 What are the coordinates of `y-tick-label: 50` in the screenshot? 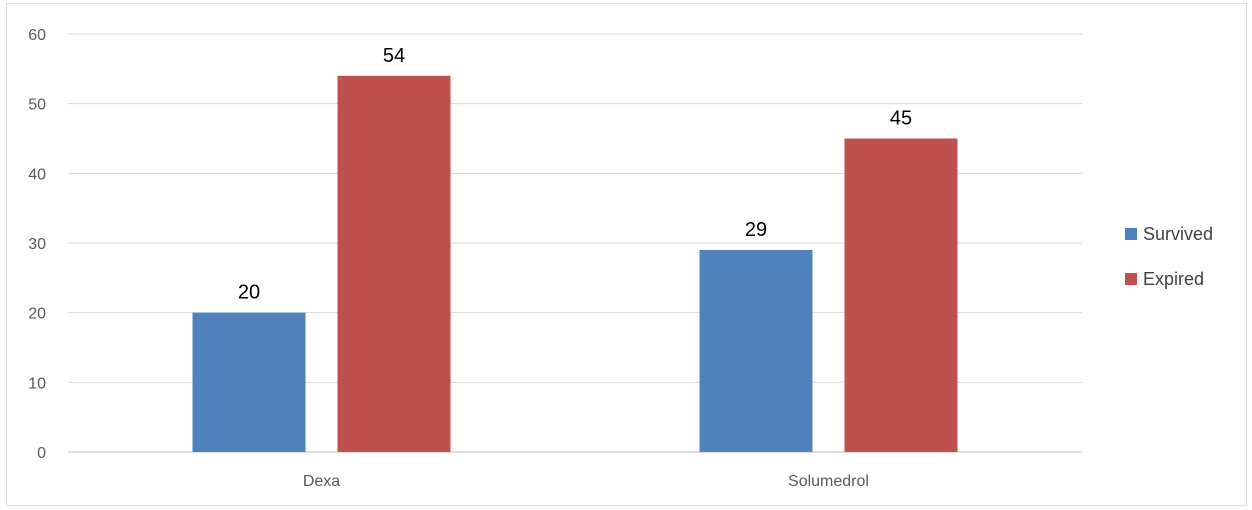 It's located at (37, 105).